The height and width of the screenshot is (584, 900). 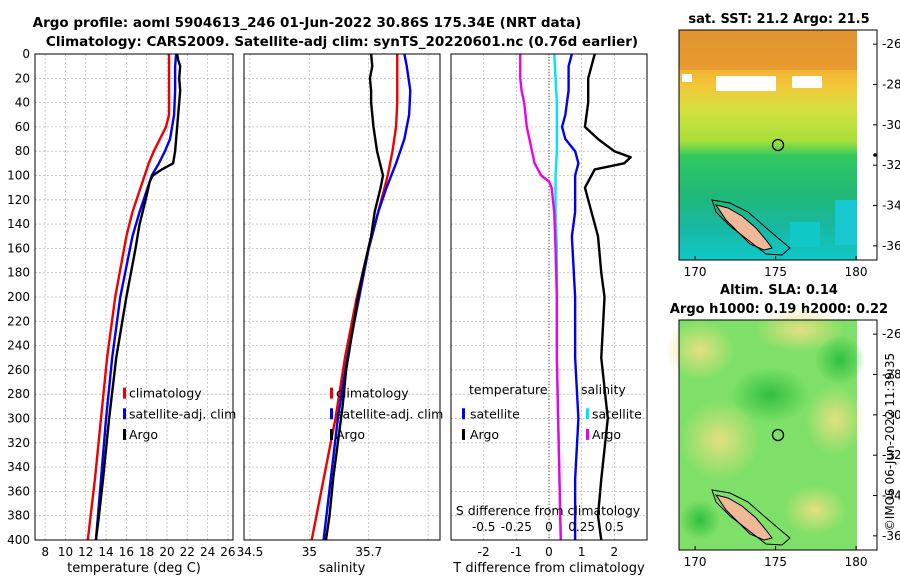 I want to click on sla-argo-marker, so click(x=778, y=435).